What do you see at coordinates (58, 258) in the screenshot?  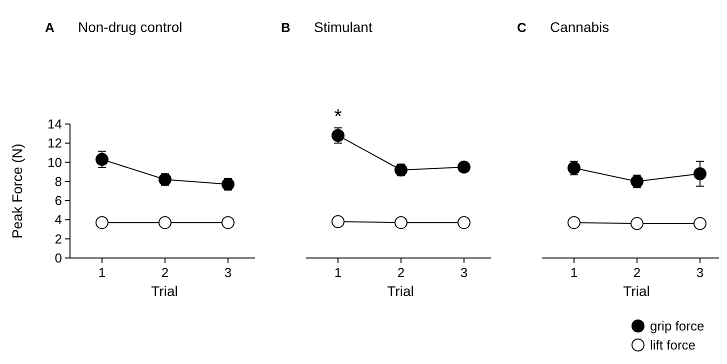 I see `y-tick-label: 0` at bounding box center [58, 258].